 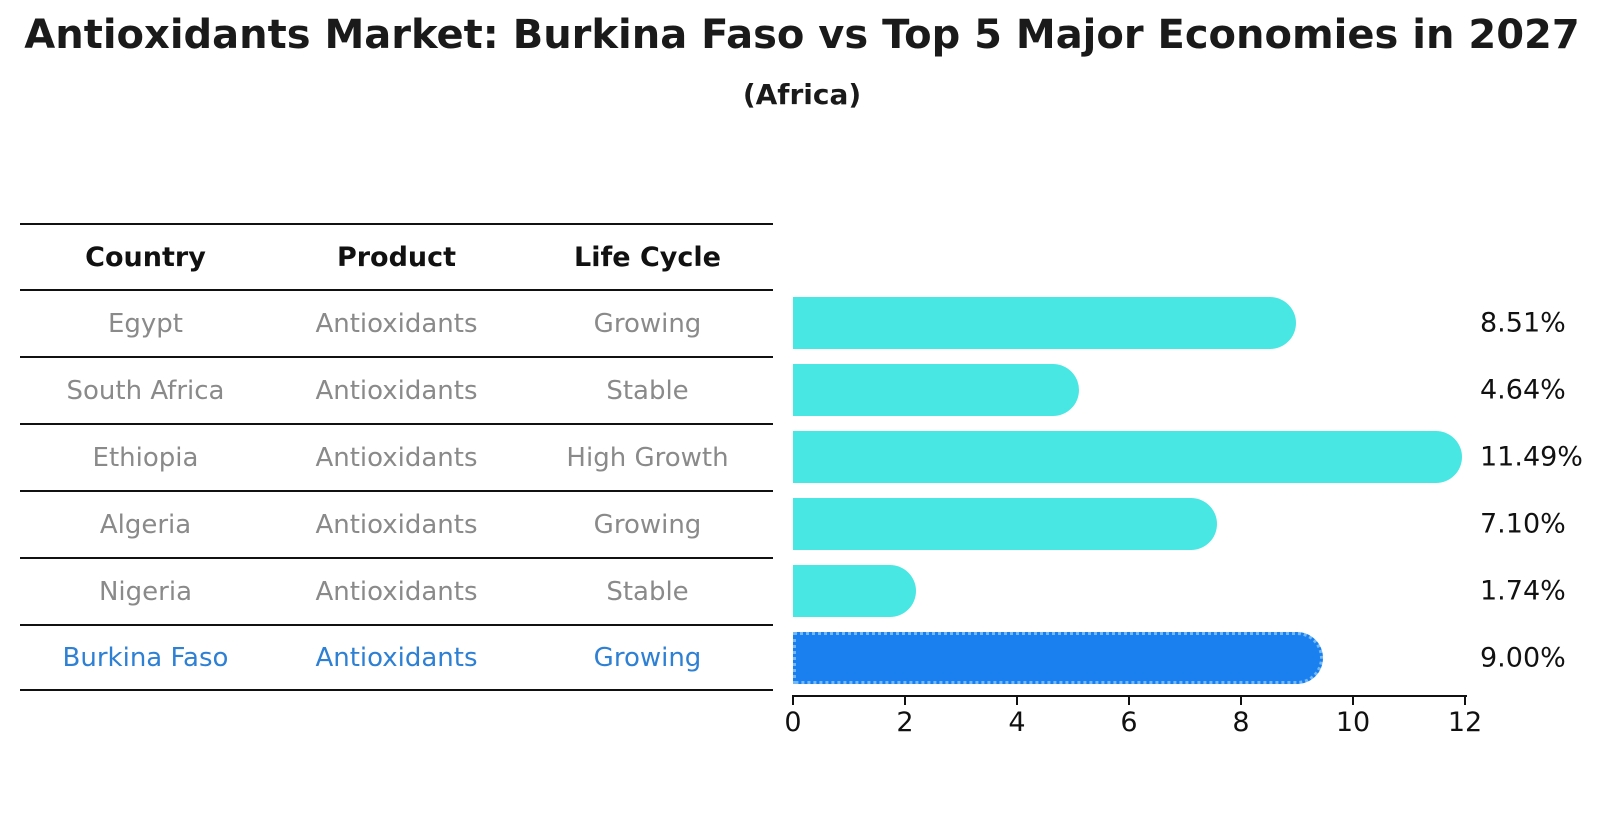 I want to click on bar-value-label: 7.10%, so click(x=1523, y=523).